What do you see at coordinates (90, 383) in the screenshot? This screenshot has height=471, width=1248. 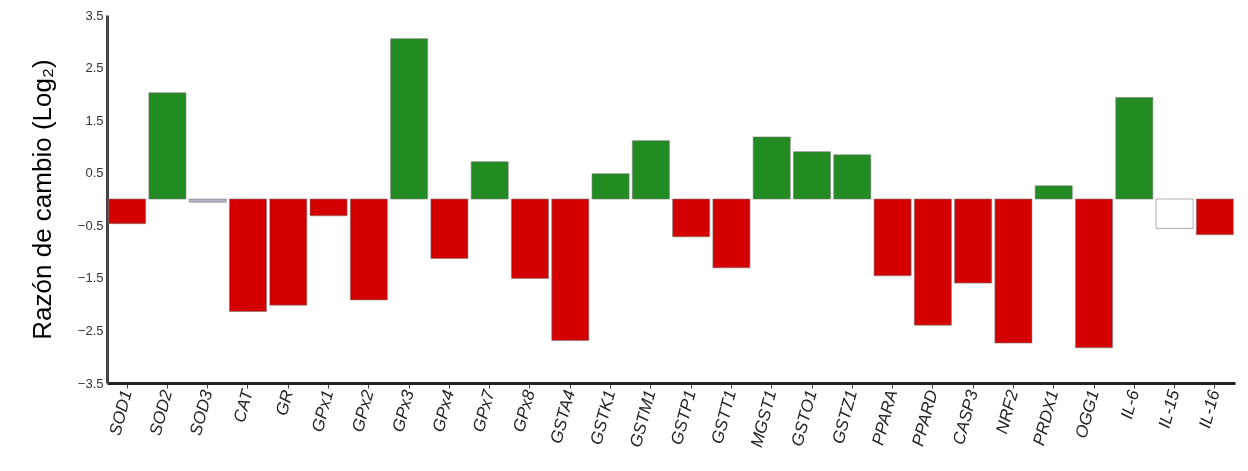 I see `y-tick-label: −3.5` at bounding box center [90, 383].